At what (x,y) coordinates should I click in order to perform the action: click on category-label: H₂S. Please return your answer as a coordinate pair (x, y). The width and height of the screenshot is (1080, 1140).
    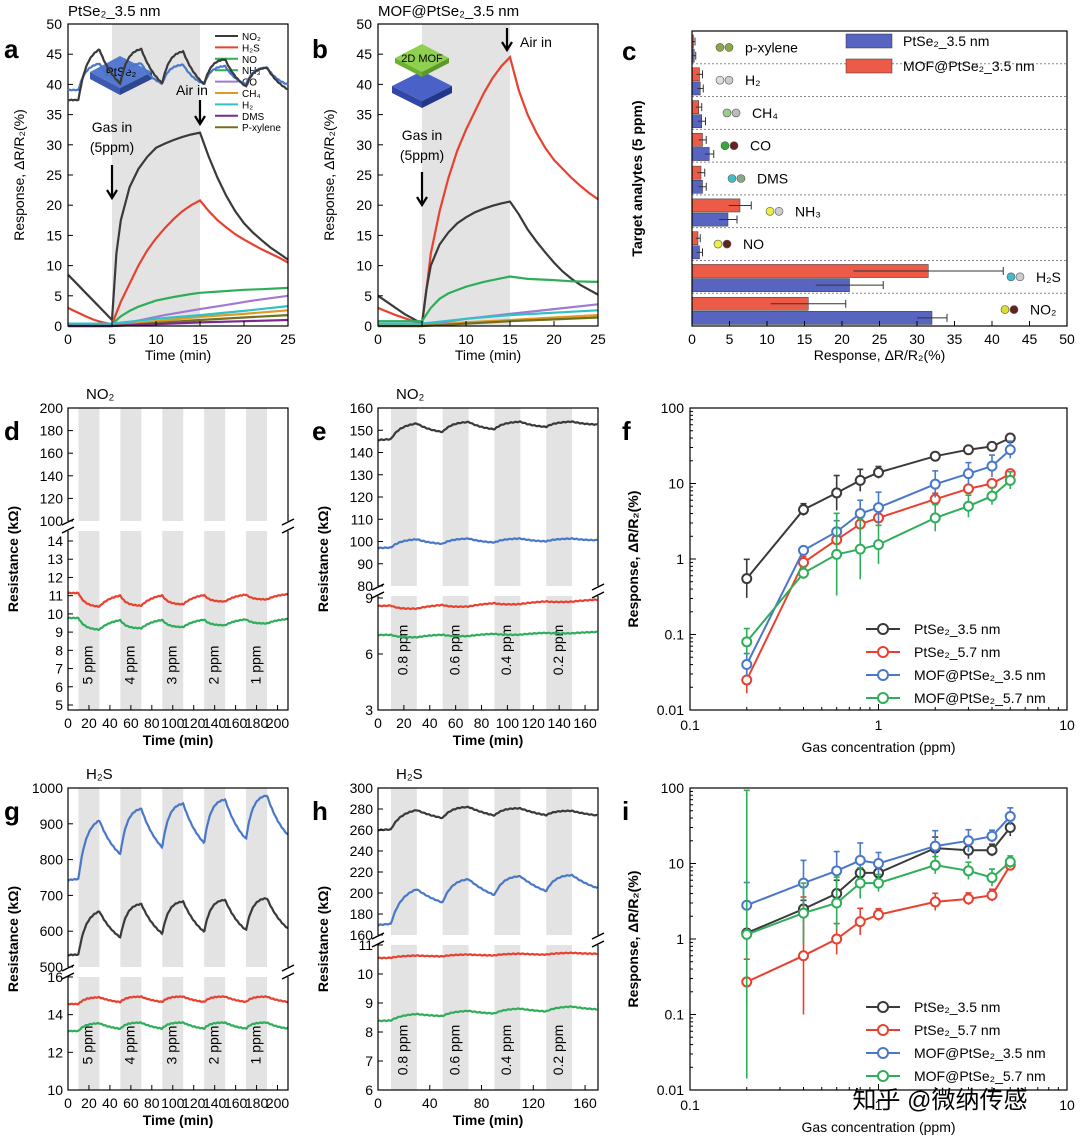
    Looking at the image, I should click on (1048, 277).